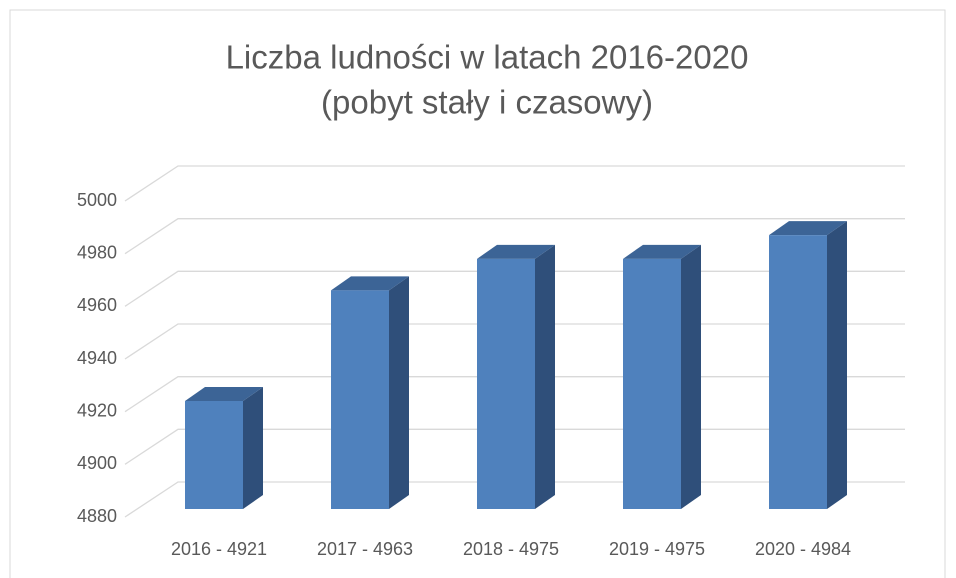 This screenshot has width=956, height=578. I want to click on y-tick-label: 4960, so click(97, 305).